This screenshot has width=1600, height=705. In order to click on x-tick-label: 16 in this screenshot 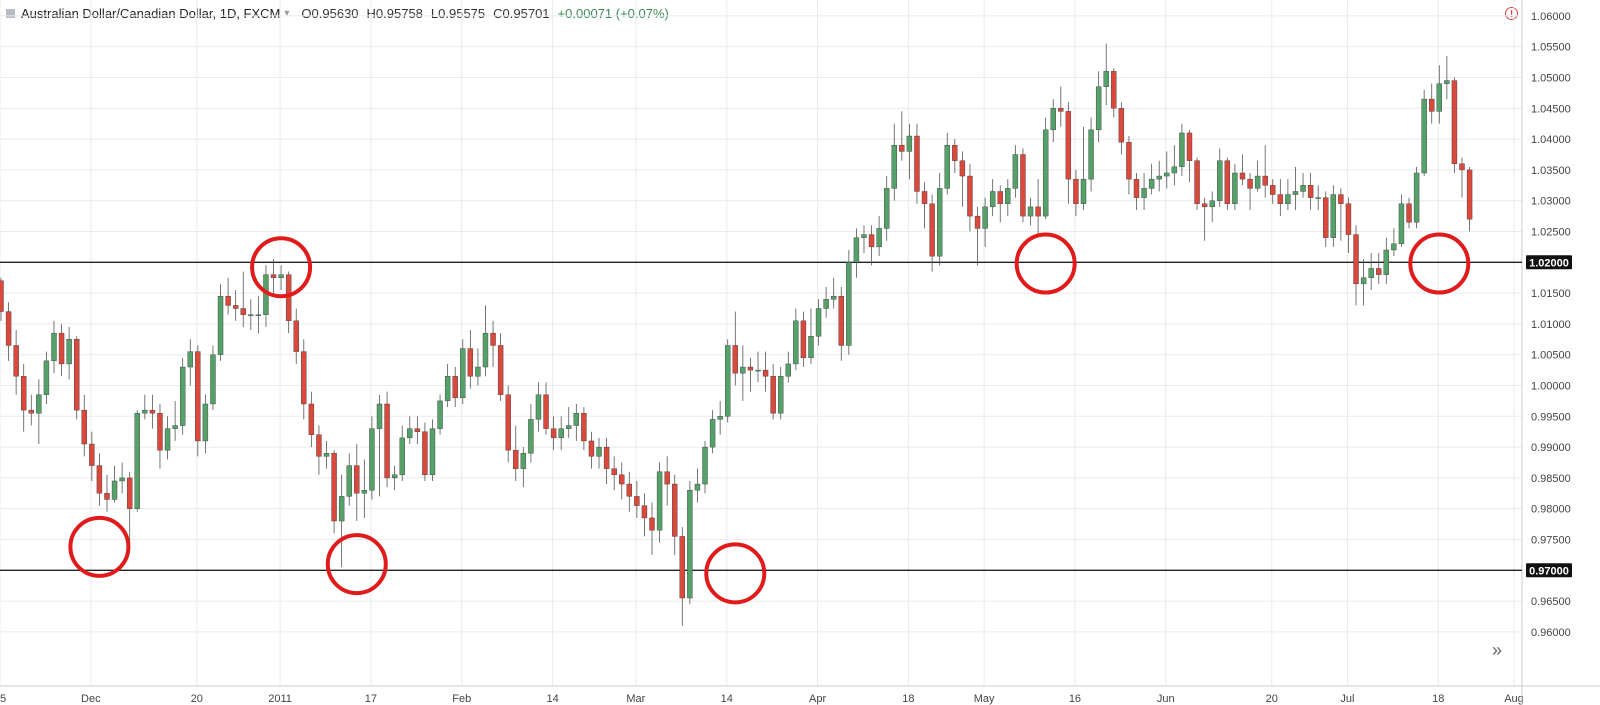, I will do `click(1075, 699)`.